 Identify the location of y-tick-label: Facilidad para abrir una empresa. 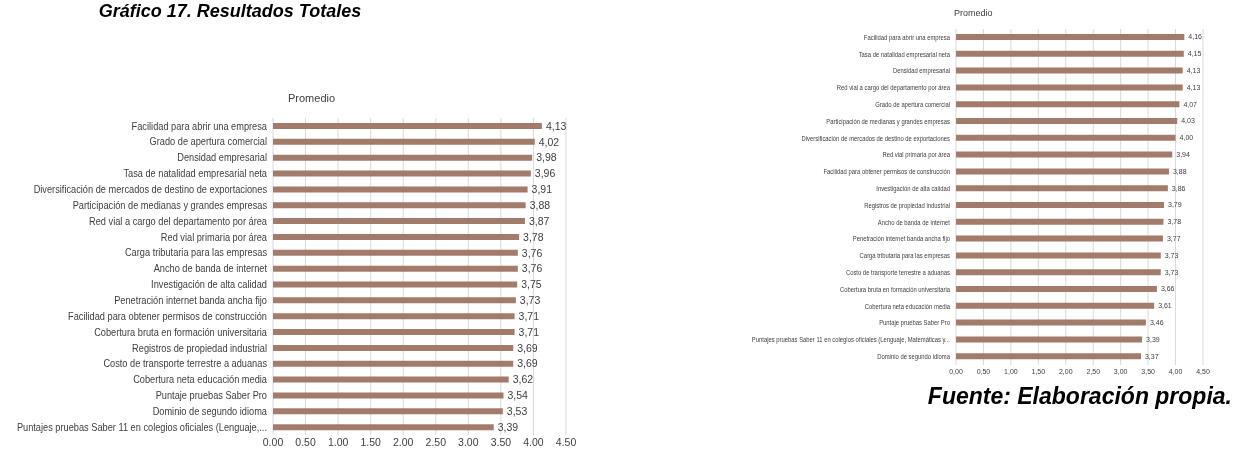
(199, 126).